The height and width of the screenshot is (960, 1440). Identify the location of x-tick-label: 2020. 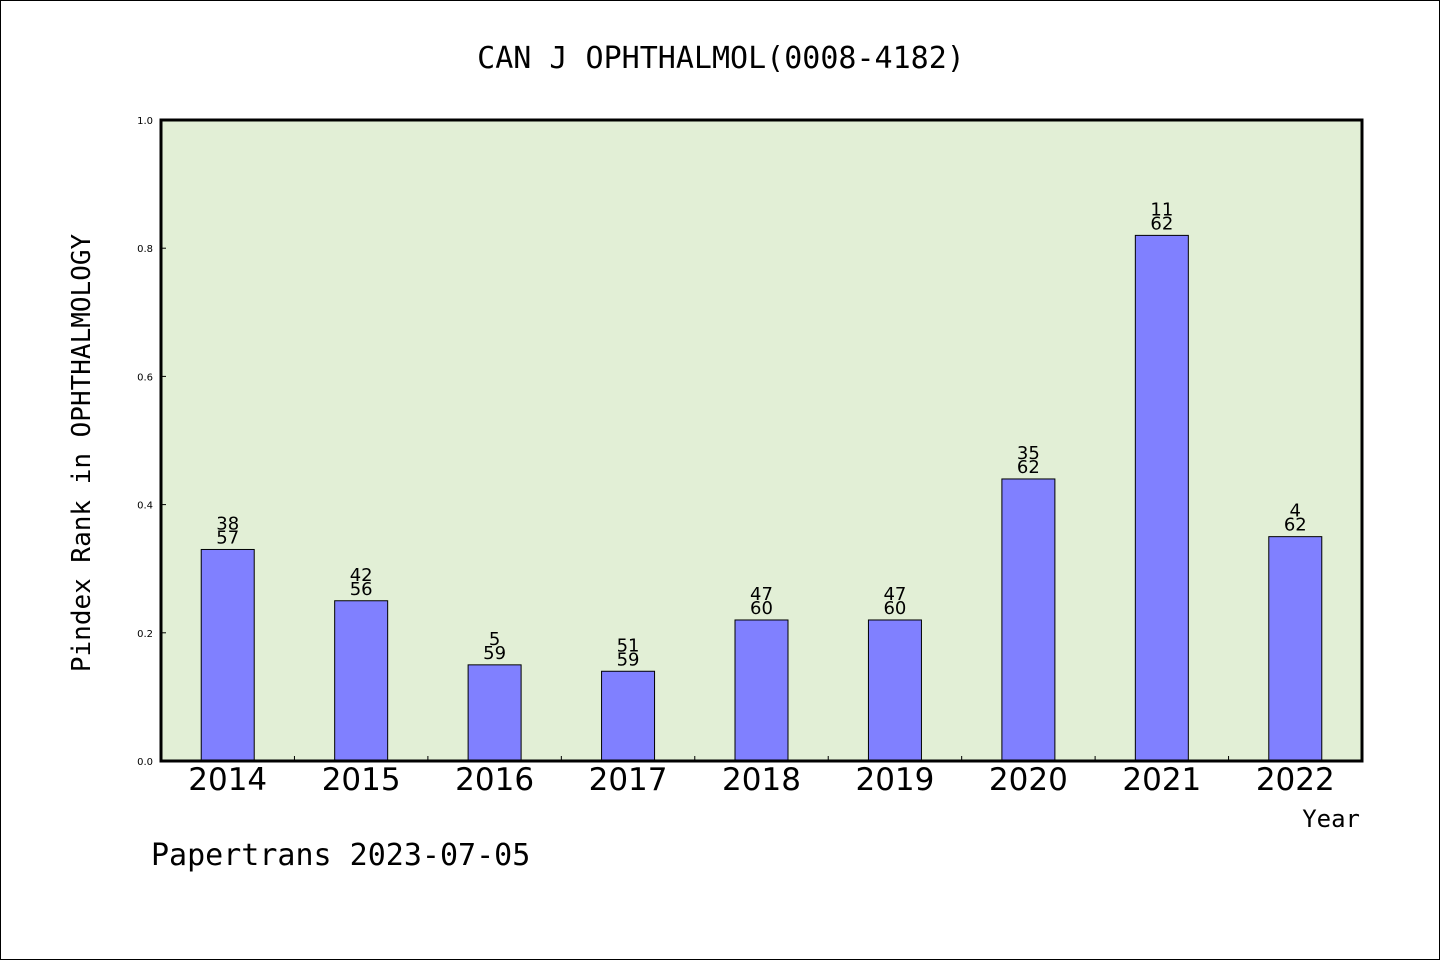
(1028, 780).